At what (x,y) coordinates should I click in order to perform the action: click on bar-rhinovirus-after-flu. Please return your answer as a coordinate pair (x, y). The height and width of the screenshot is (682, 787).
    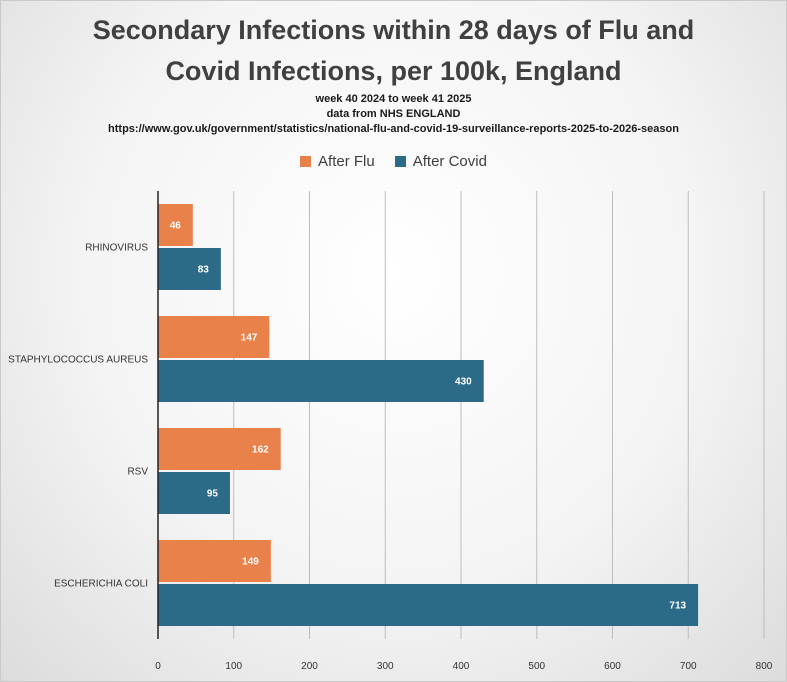
    Looking at the image, I should click on (175, 225).